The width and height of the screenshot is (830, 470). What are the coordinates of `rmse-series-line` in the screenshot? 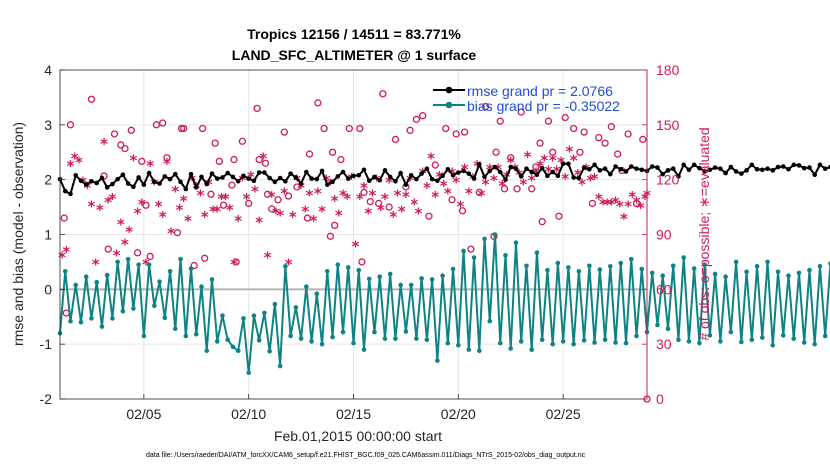 It's located at (444, 178).